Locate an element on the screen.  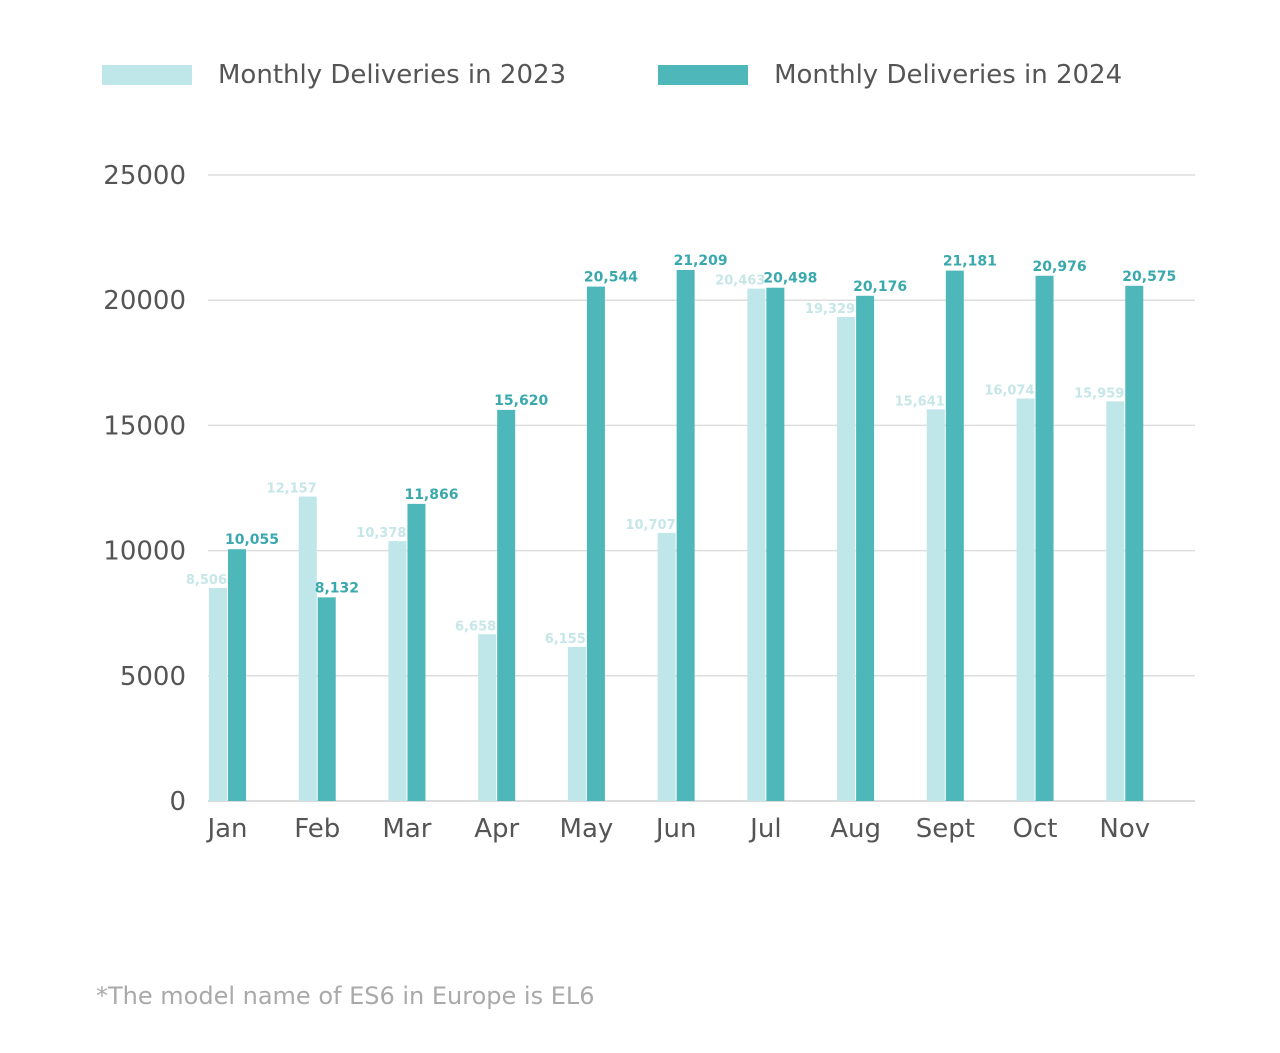
data-label-2023: 12,157 is located at coordinates (292, 489).